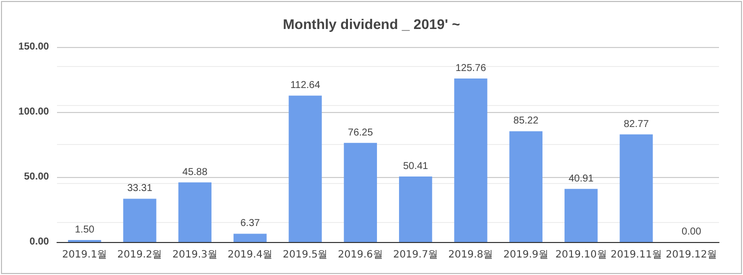 Image resolution: width=743 pixels, height=275 pixels. What do you see at coordinates (85, 255) in the screenshot?
I see `x-tick-label: 2019.1월` at bounding box center [85, 255].